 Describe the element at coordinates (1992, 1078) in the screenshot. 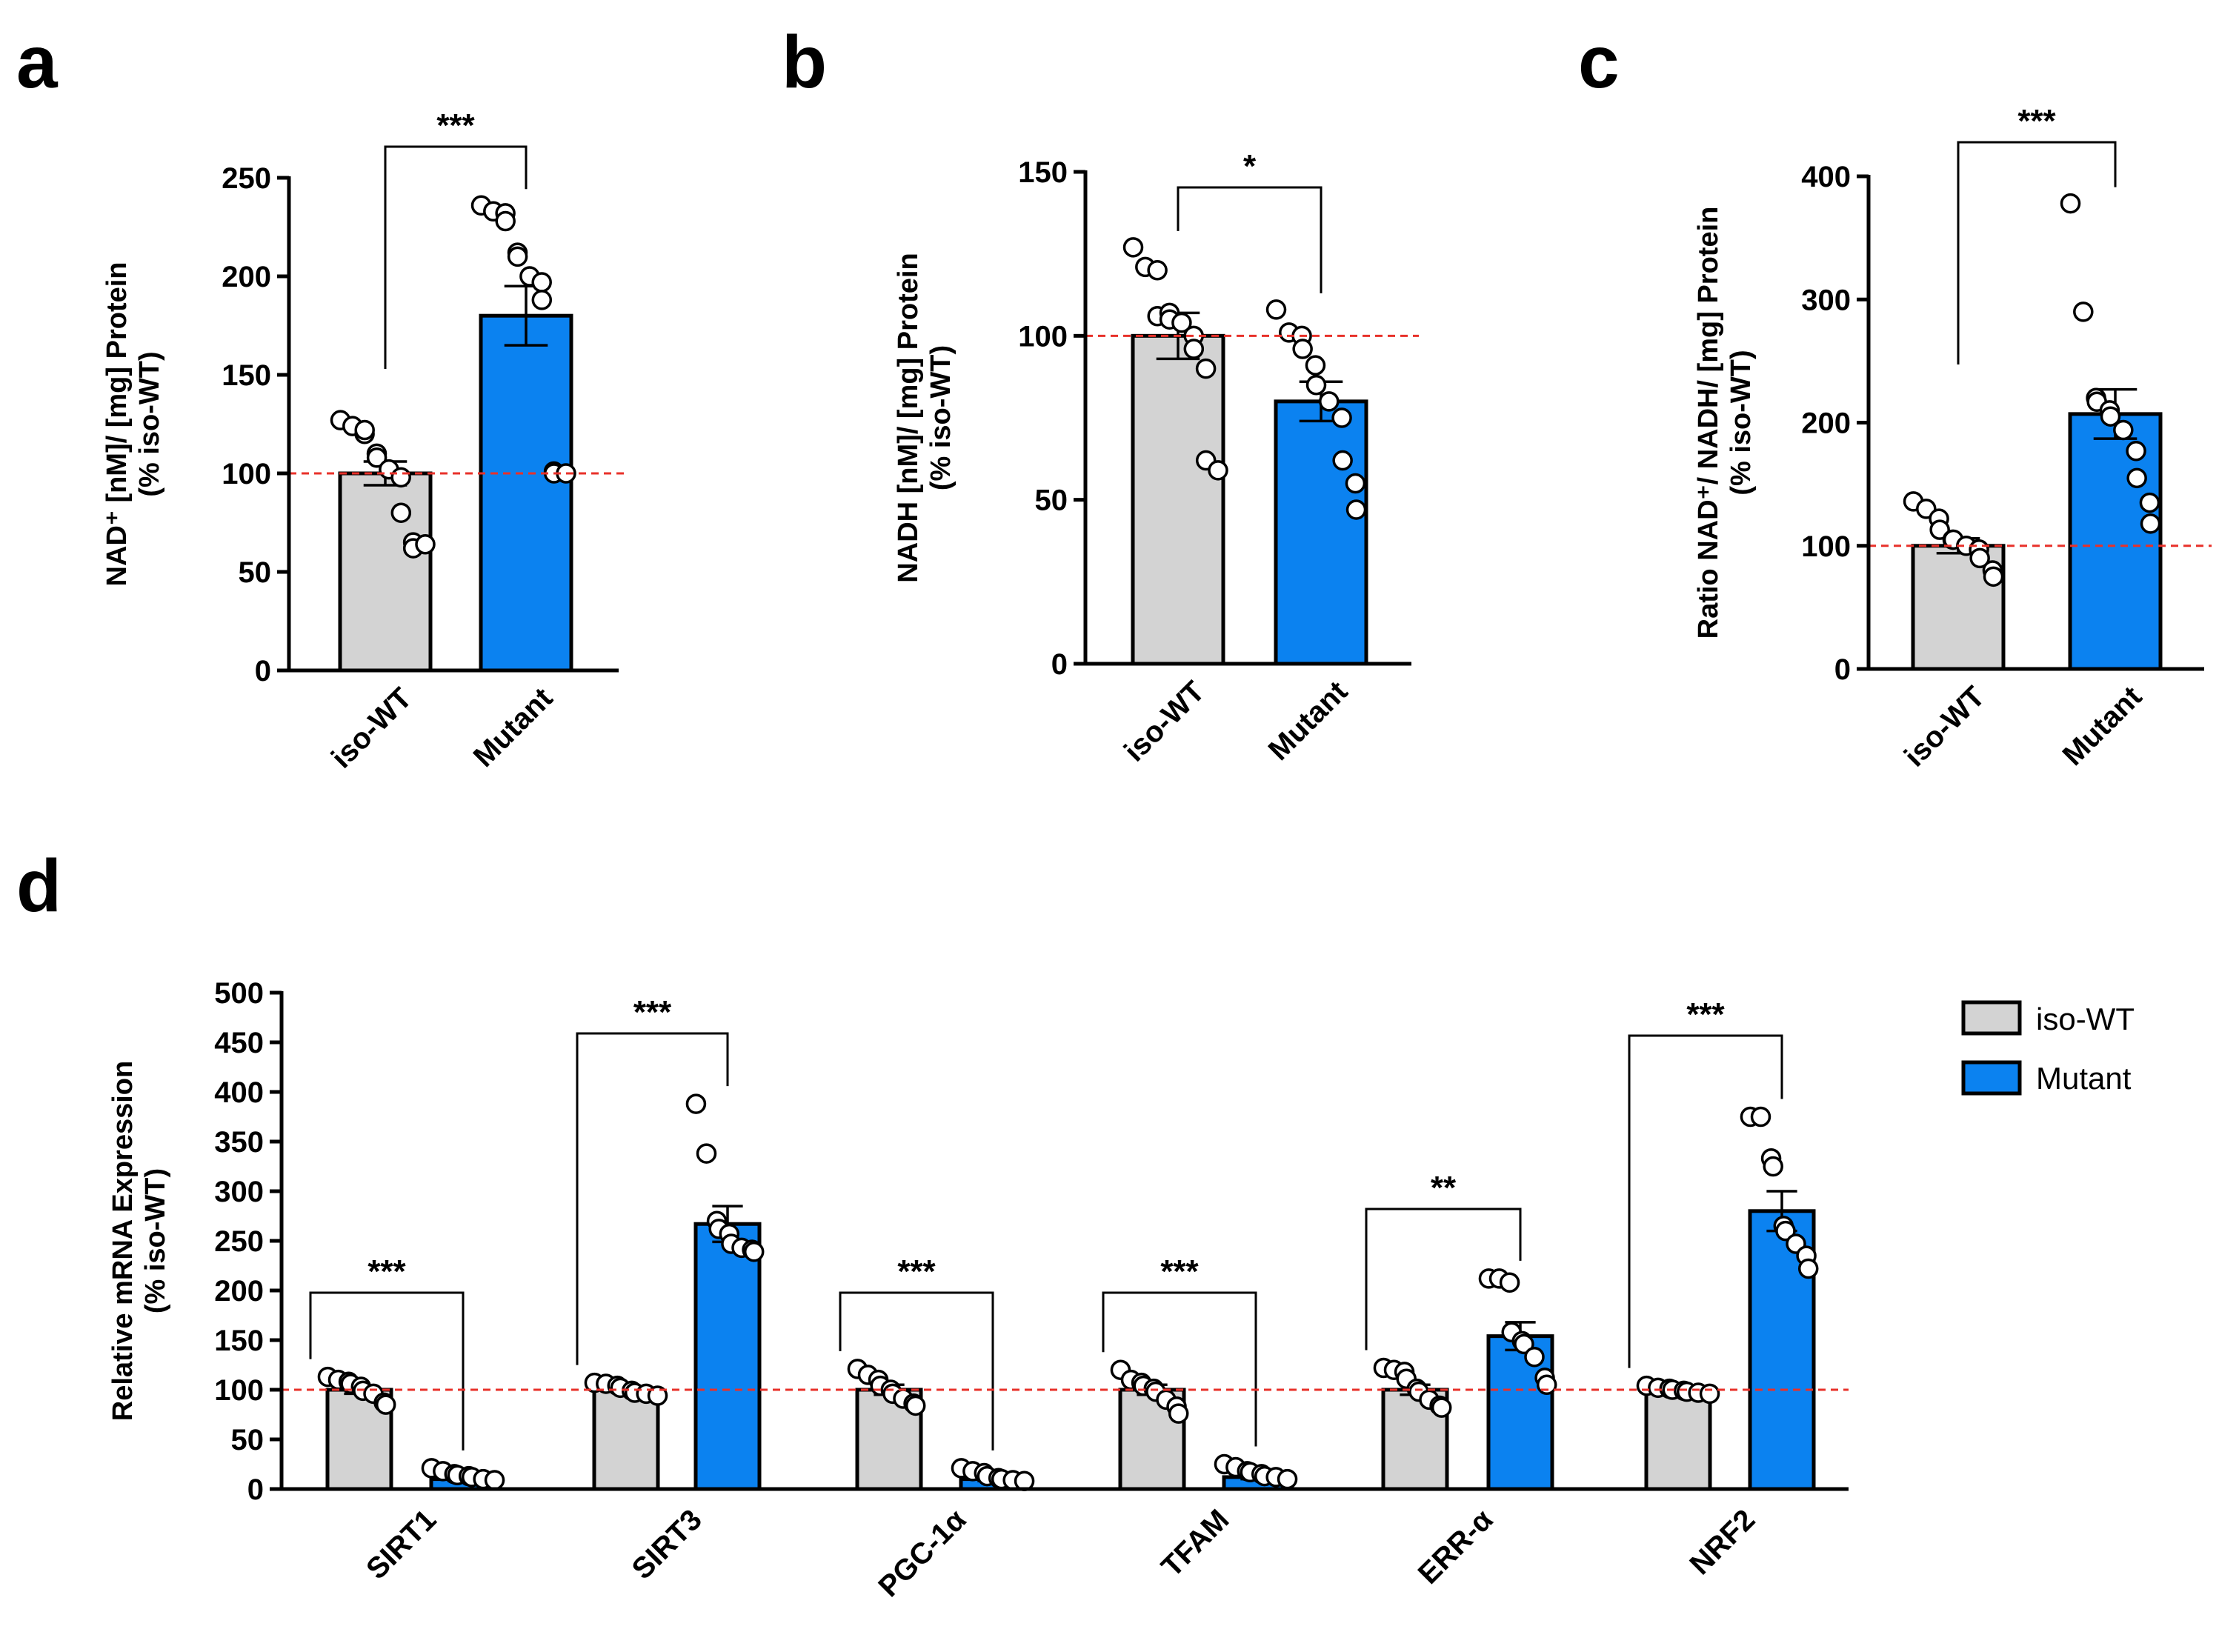

I see `legend-swatch-mutant` at that location.